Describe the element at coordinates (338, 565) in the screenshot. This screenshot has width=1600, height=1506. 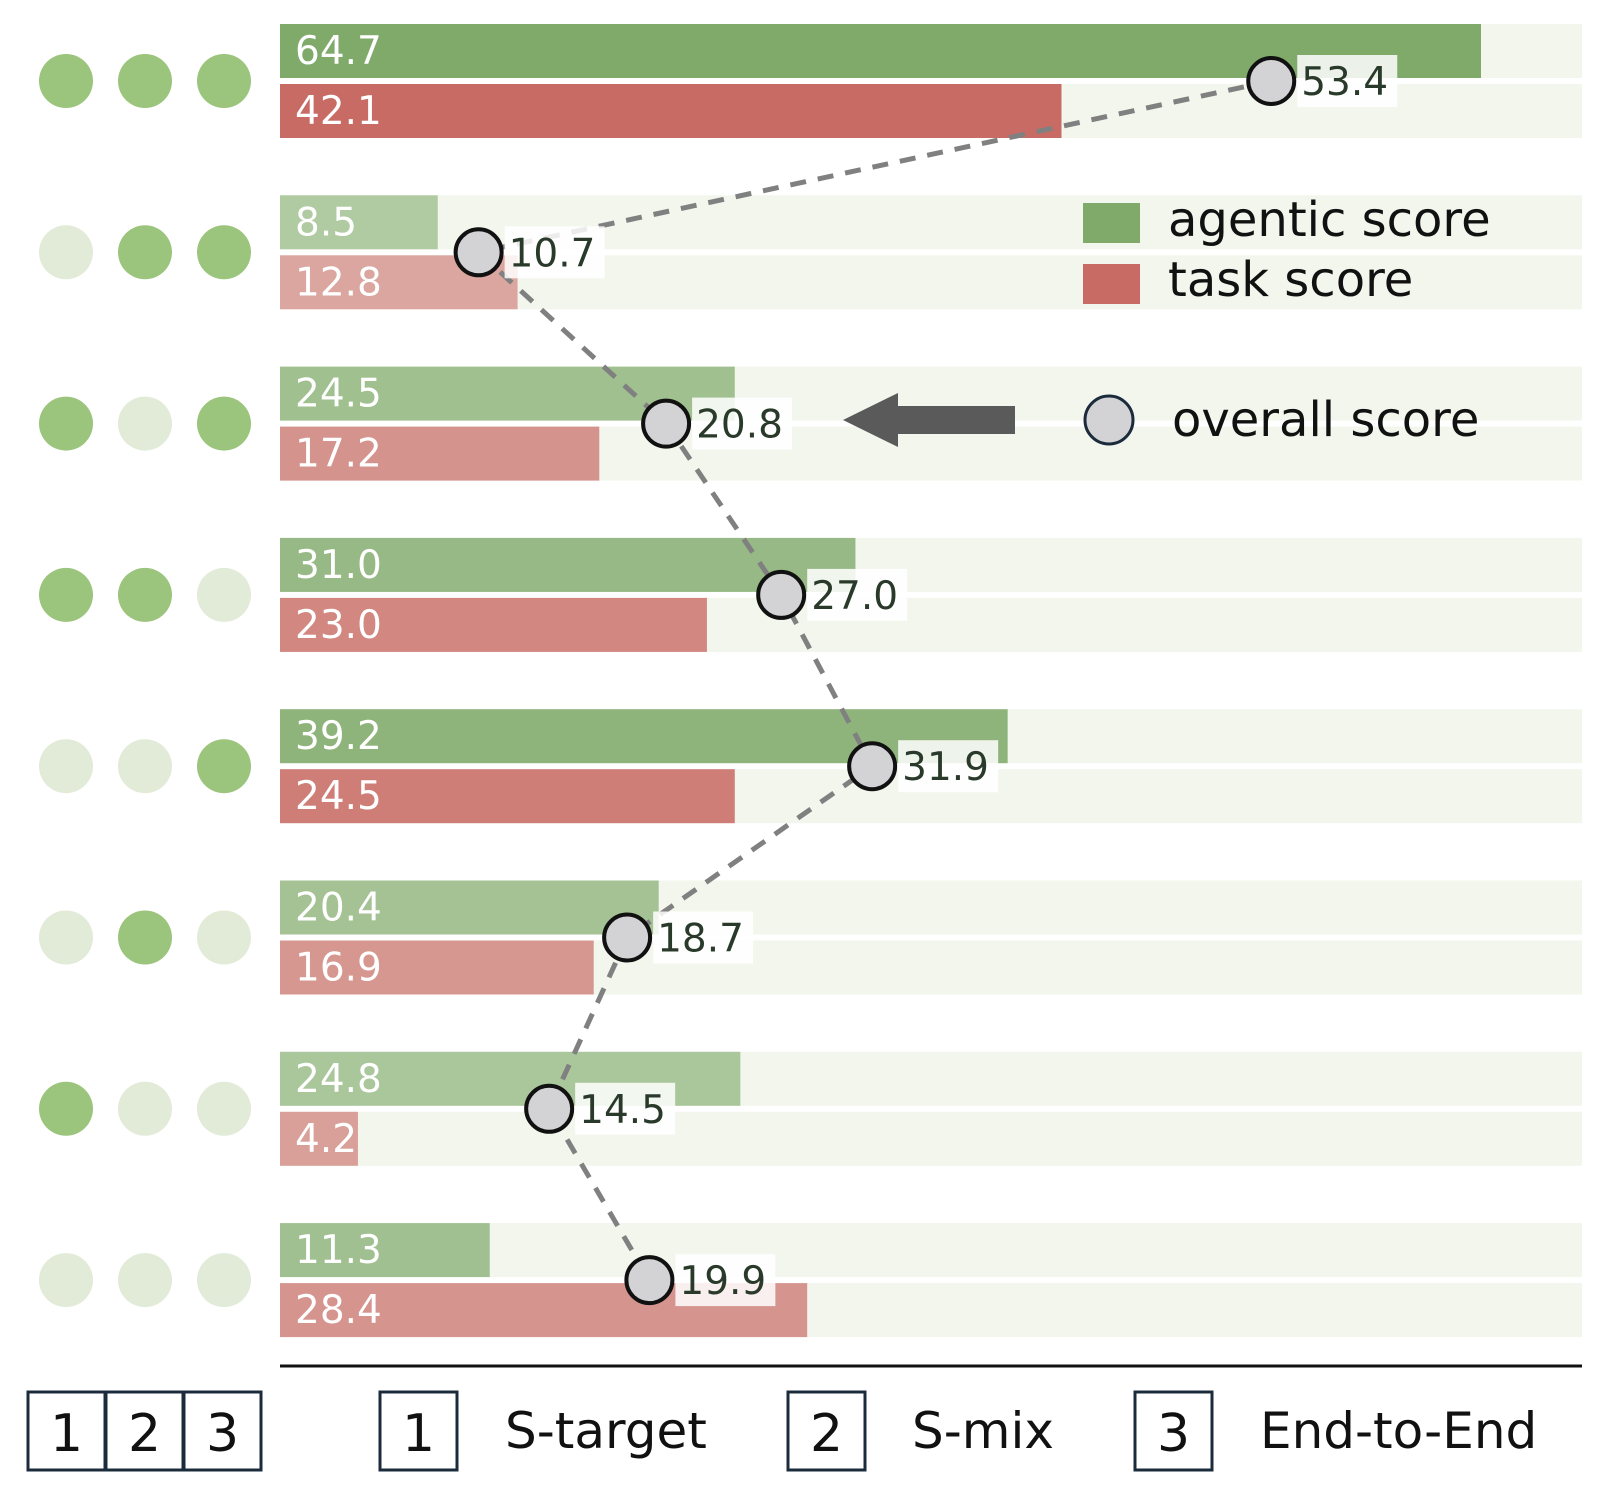
I see `agentic-value-label: 31.0` at that location.